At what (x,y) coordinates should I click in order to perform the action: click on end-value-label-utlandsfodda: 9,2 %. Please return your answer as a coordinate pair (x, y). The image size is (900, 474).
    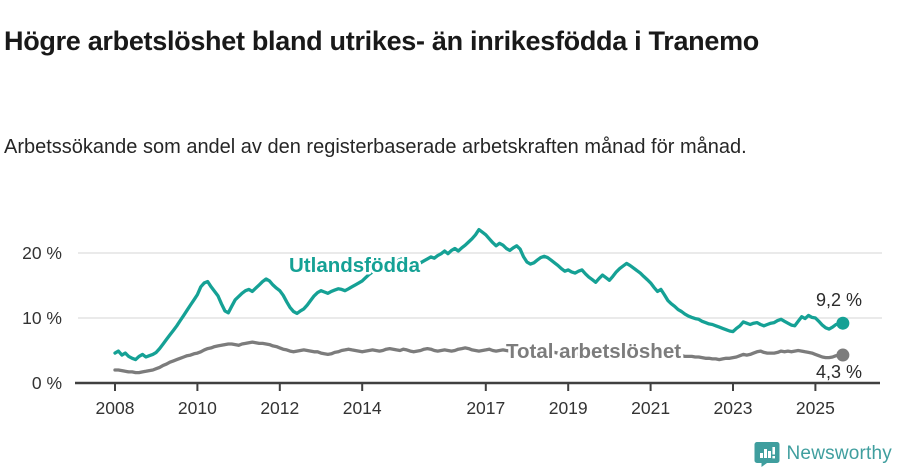
    Looking at the image, I should click on (839, 300).